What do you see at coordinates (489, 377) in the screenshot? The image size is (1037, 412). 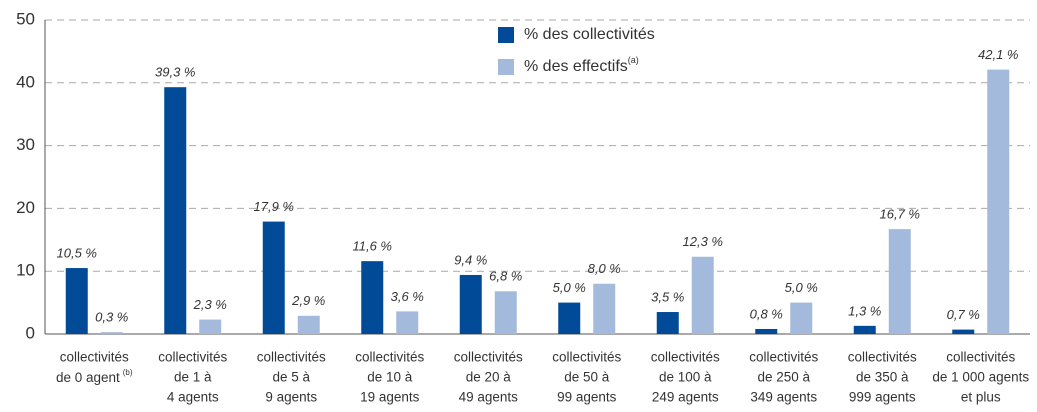 I see `x-tick-label: de 20 à` at bounding box center [489, 377].